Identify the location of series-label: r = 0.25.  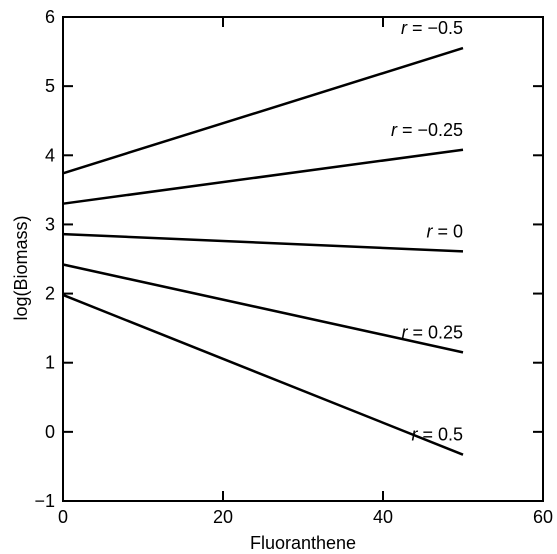
(432, 332).